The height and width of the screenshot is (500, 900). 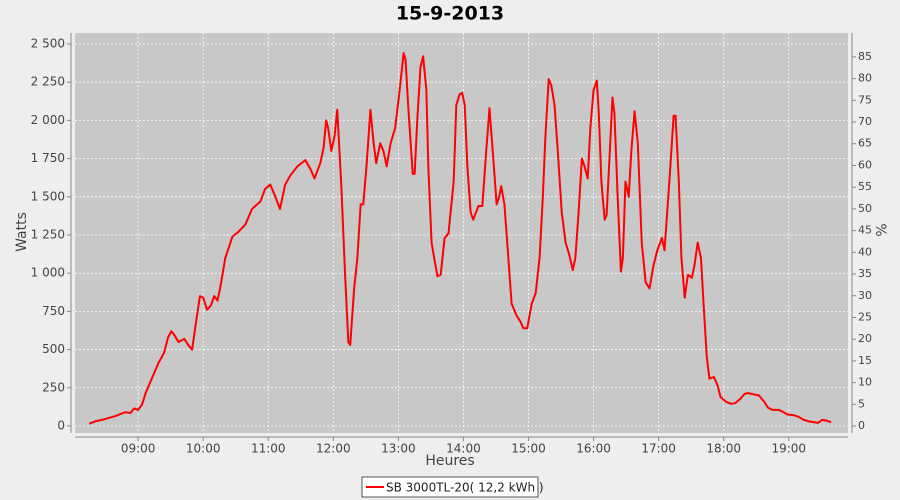 What do you see at coordinates (48, 120) in the screenshot?
I see `y-tick-label: 2 000` at bounding box center [48, 120].